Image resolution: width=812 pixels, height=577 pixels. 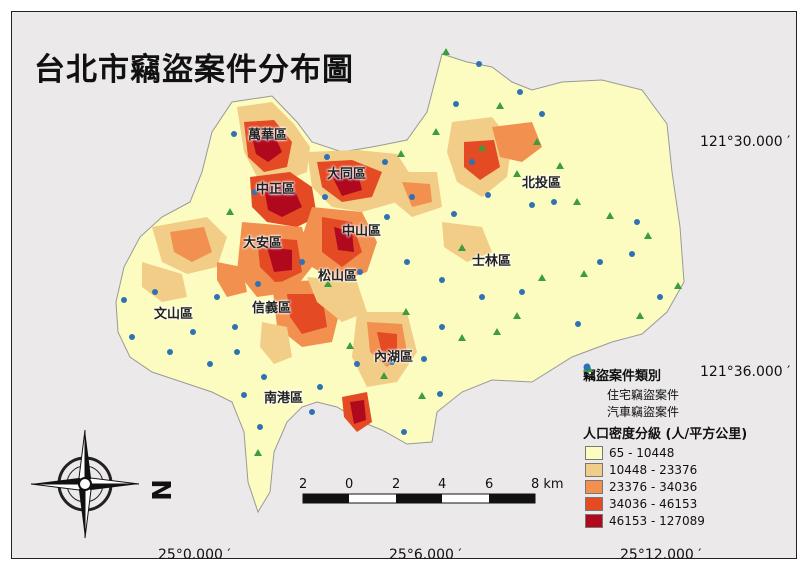 What do you see at coordinates (489, 484) in the screenshot?
I see `scalebar-tick: 6` at bounding box center [489, 484].